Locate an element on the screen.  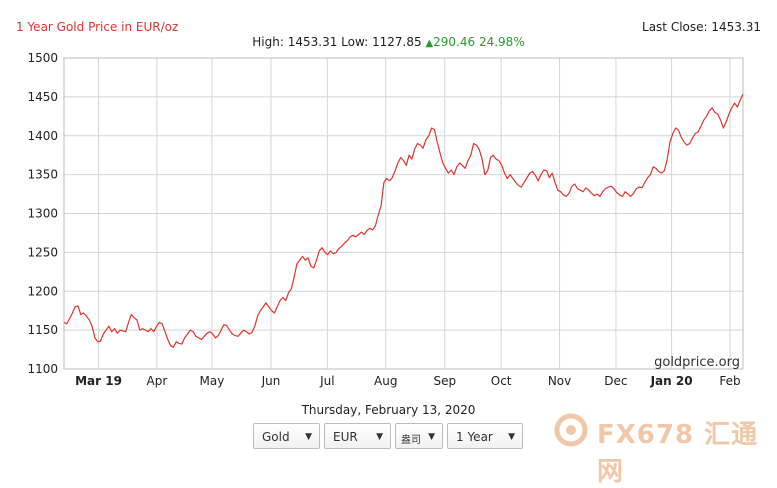
date-label: Thursday, February 13, 2020 is located at coordinates (388, 410).